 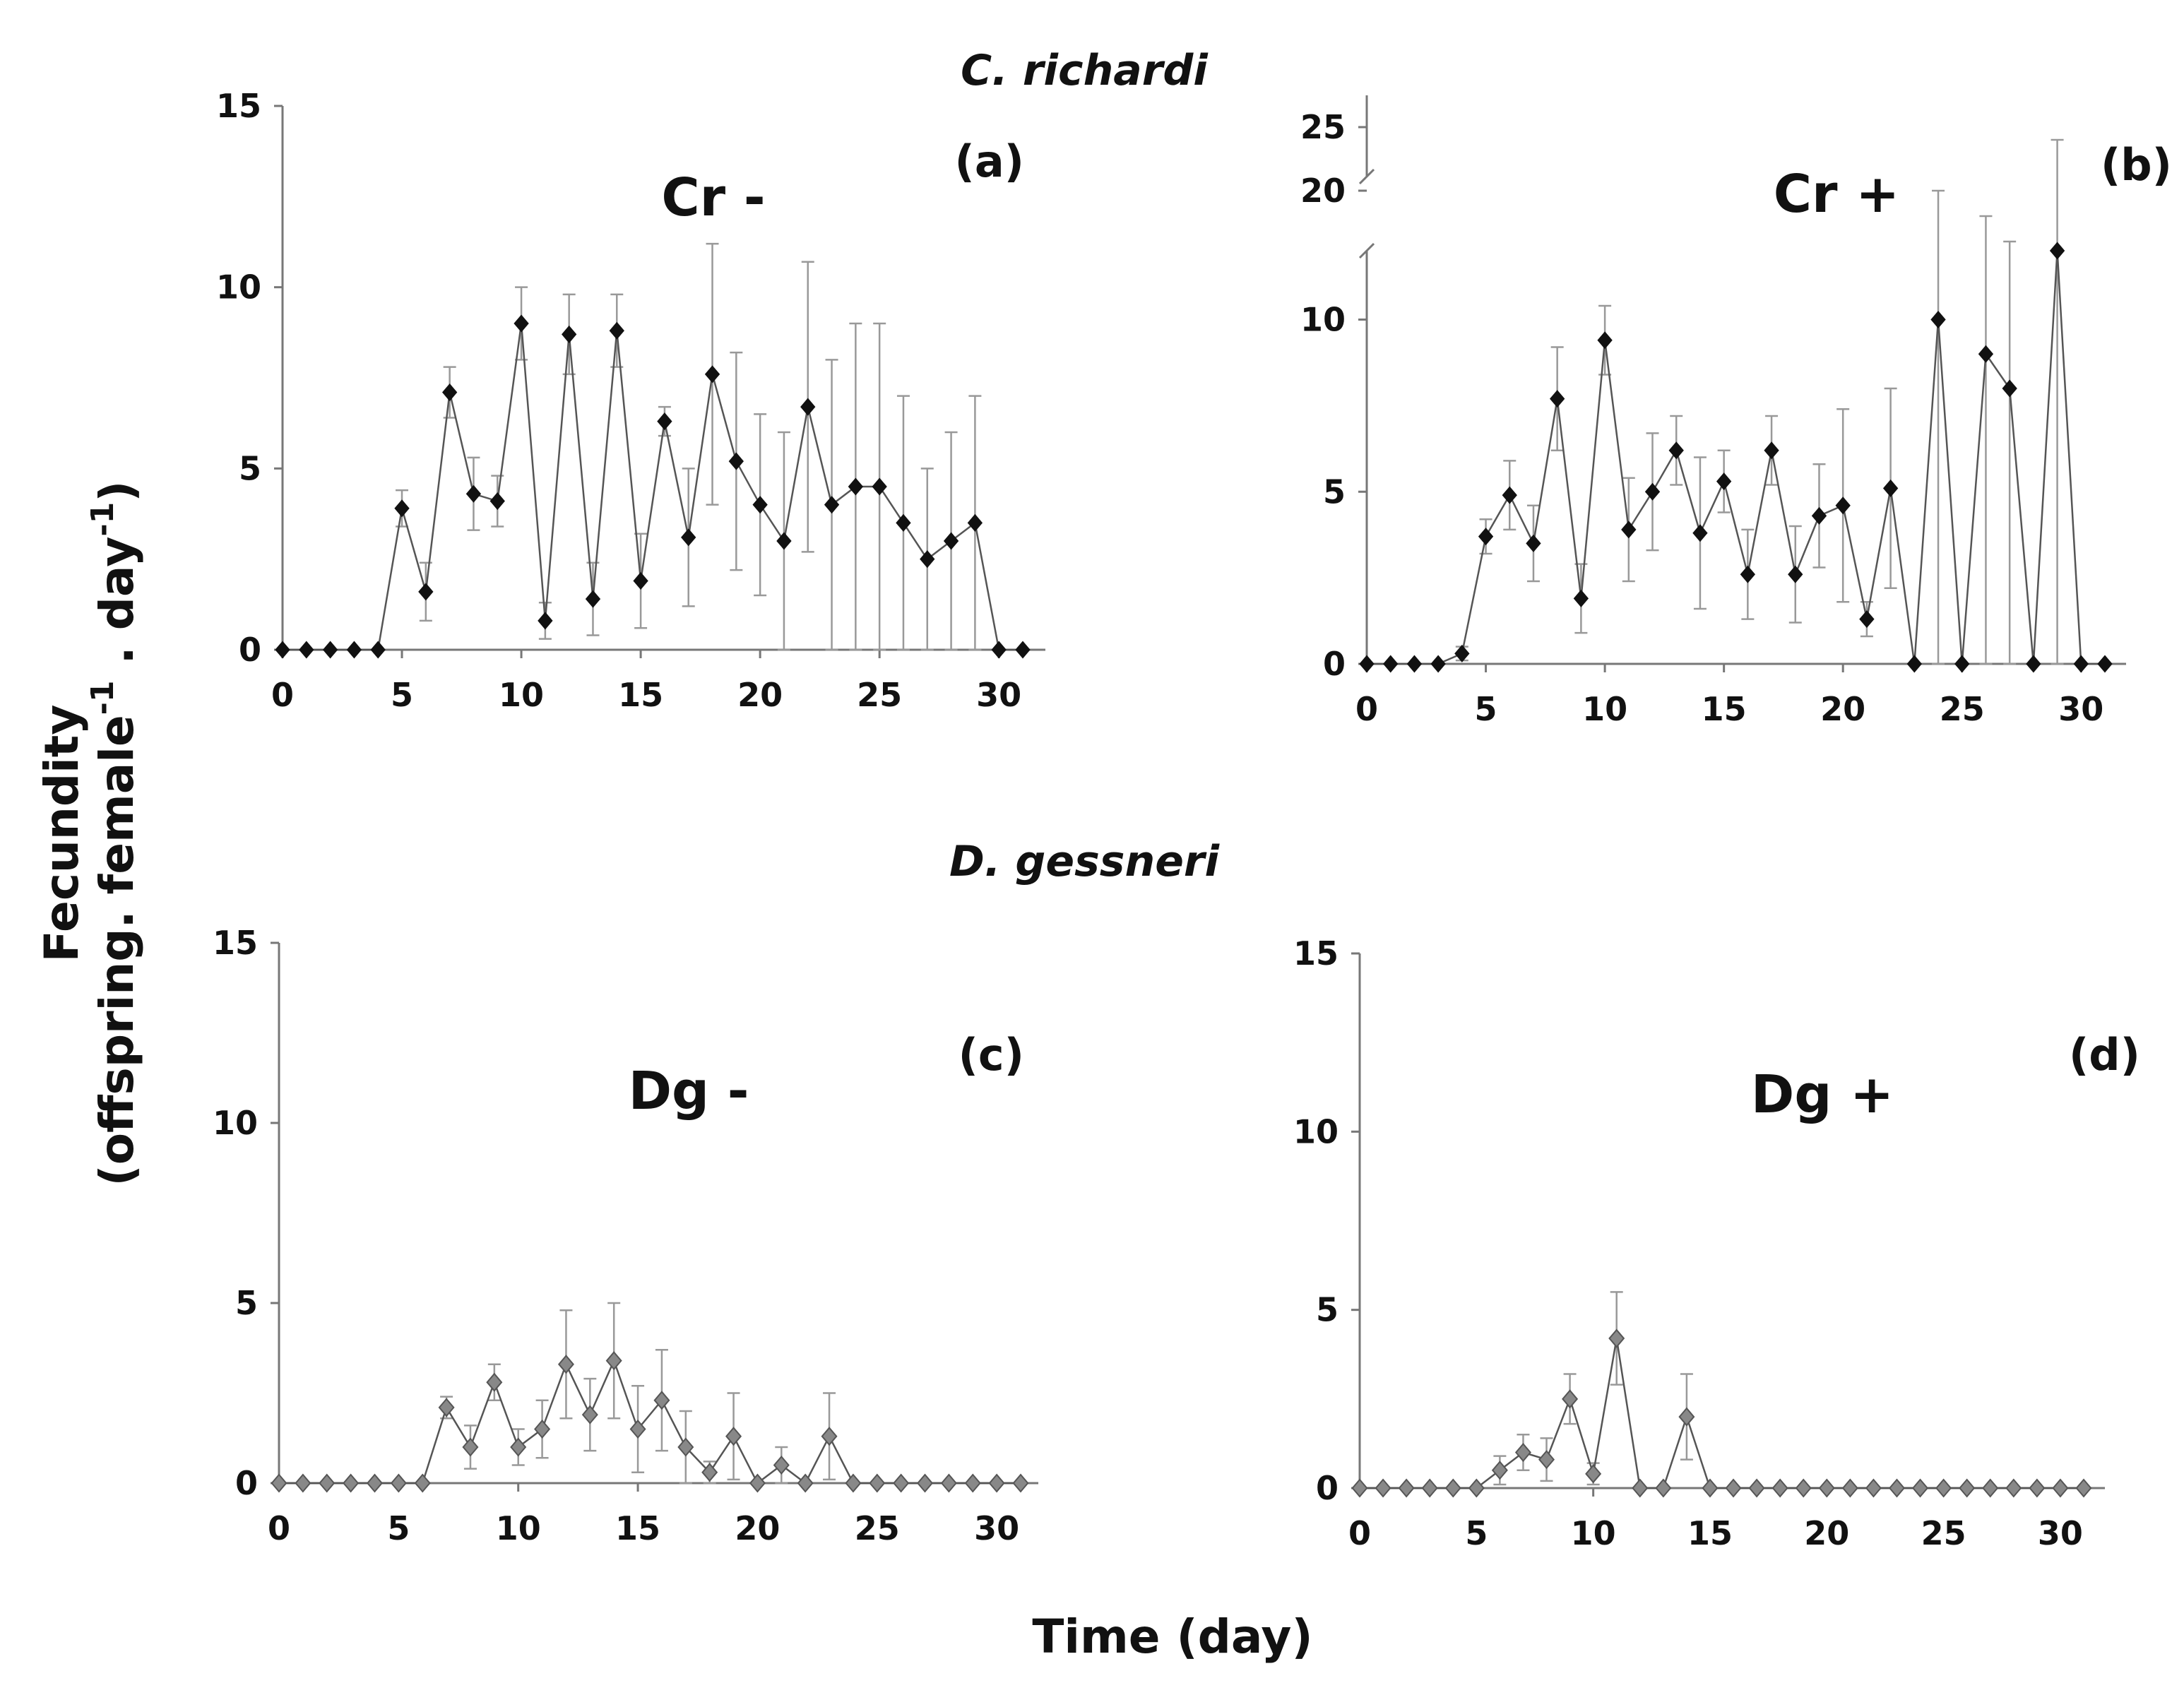 What do you see at coordinates (117, 491) in the screenshot?
I see `y-axis-units-end: )` at bounding box center [117, 491].